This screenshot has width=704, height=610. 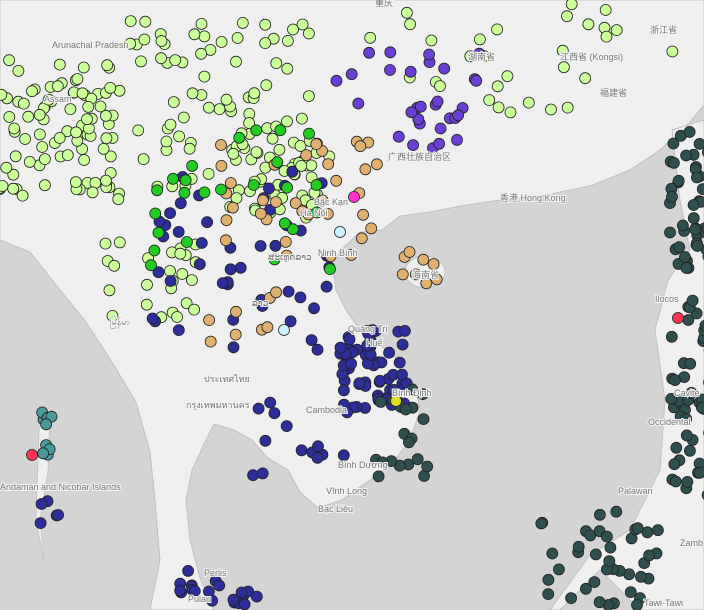 What do you see at coordinates (60, 487) in the screenshot?
I see `place-label: Andaman and Nicobar Islands` at bounding box center [60, 487].